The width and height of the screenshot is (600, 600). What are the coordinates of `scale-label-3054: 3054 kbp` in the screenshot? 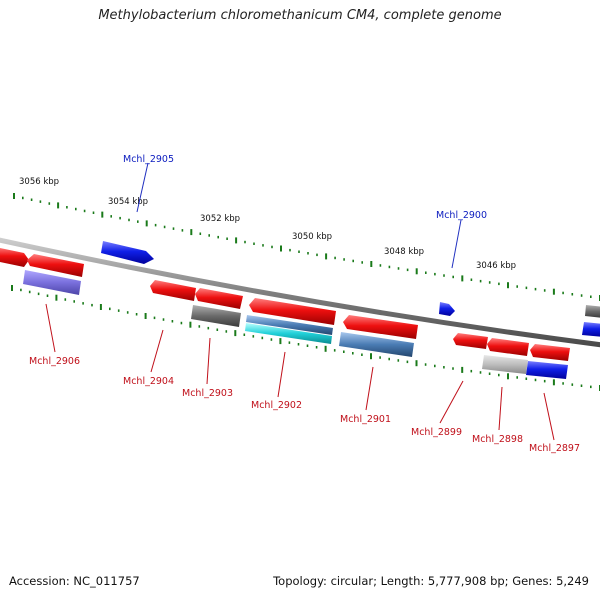 It's located at (128, 202).